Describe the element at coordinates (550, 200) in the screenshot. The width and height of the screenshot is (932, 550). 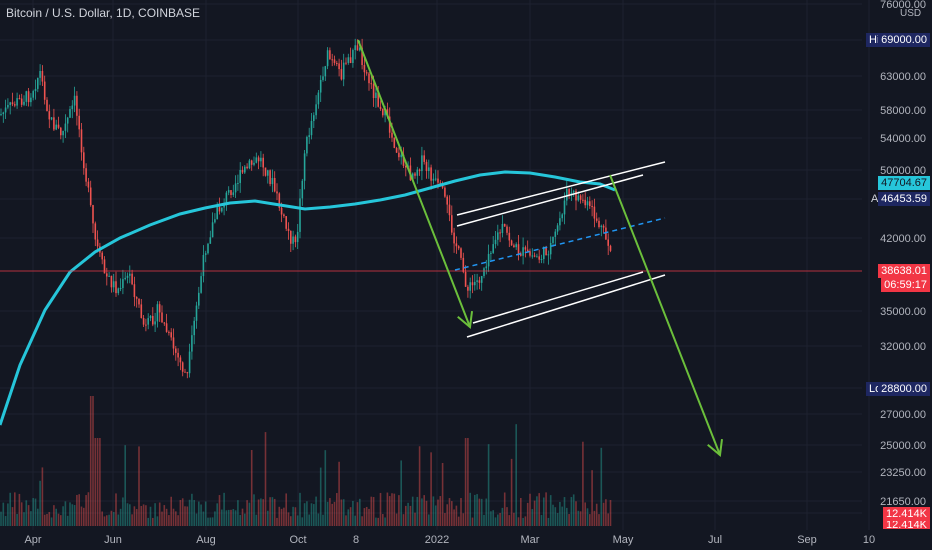
I see `channel-top-inner-line` at that location.